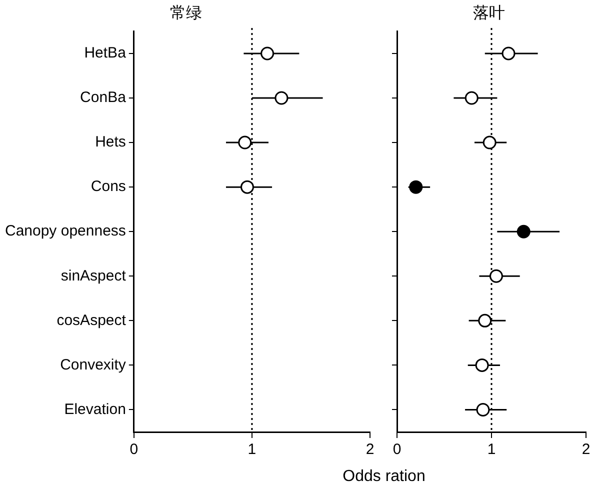 The height and width of the screenshot is (490, 598). I want to click on y-tick-label: Elevation, so click(95, 409).